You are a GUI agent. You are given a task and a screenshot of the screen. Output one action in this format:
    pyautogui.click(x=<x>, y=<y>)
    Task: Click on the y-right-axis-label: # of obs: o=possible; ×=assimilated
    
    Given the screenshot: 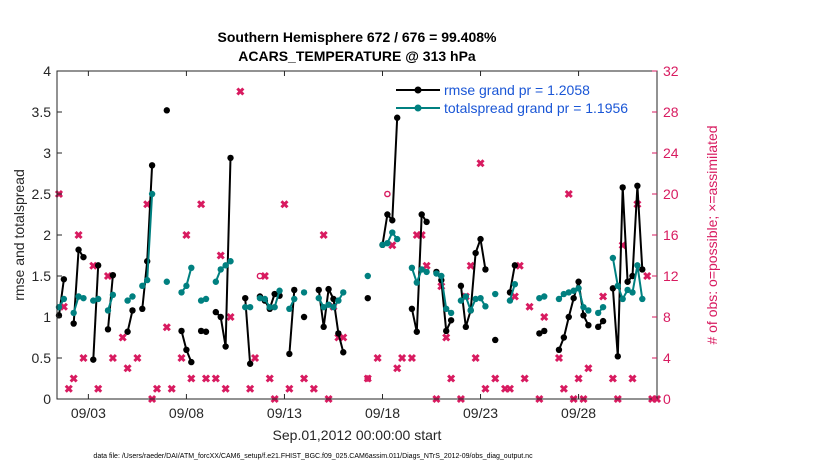 What is the action you would take?
    pyautogui.click(x=712, y=234)
    